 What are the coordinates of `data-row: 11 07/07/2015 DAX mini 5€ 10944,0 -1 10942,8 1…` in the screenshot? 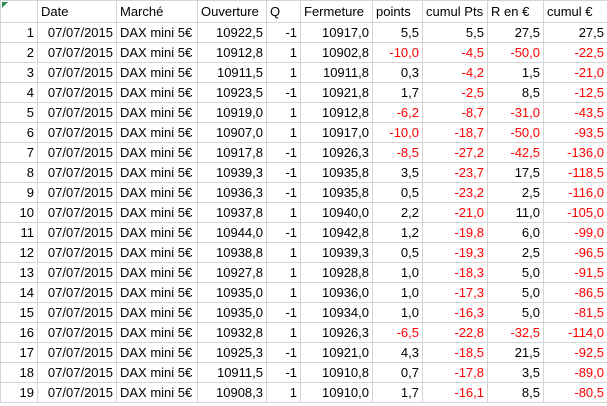 It's located at (303, 232).